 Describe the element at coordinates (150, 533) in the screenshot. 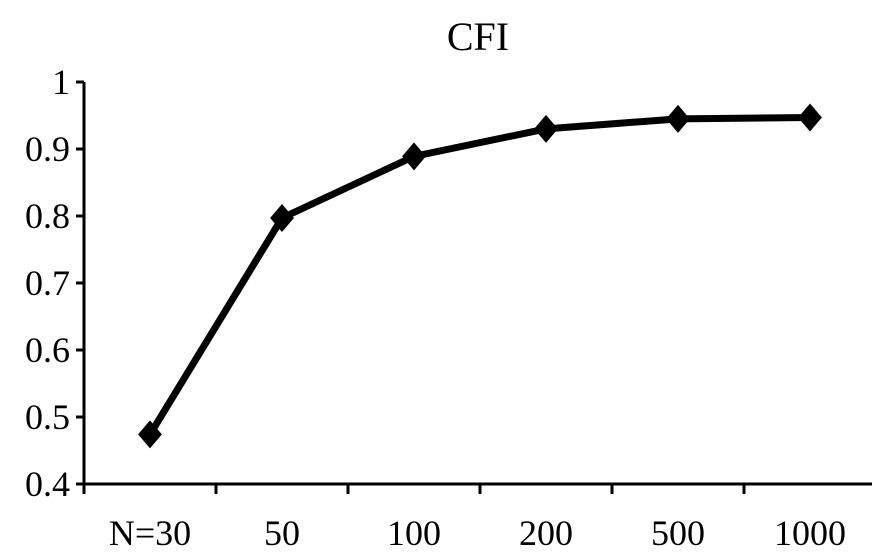

I see `x-tick-label: N=30` at that location.